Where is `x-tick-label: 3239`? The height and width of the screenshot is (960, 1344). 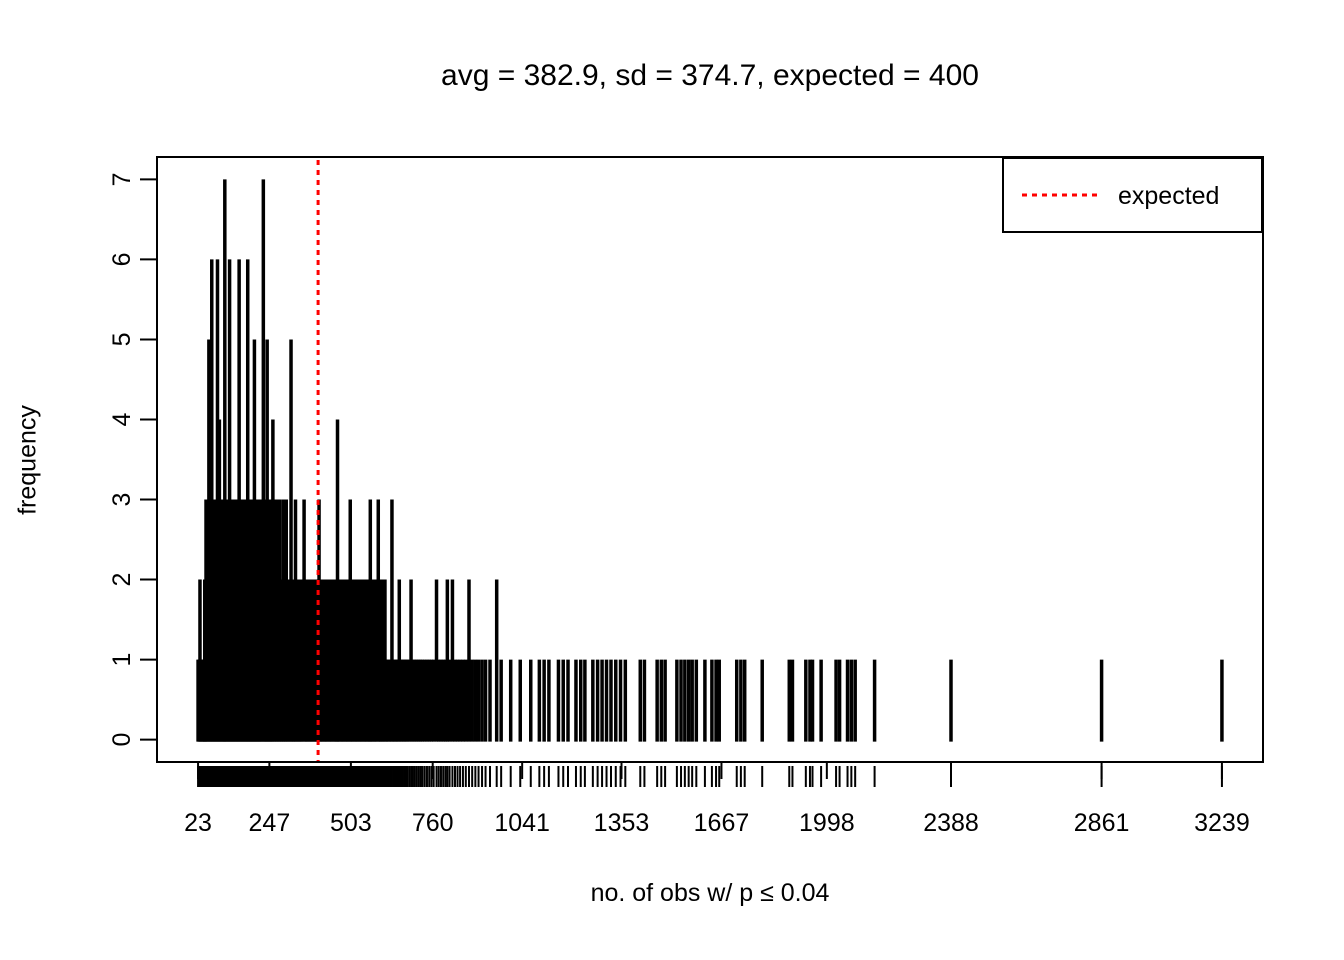 x-tick-label: 3239 is located at coordinates (1222, 823).